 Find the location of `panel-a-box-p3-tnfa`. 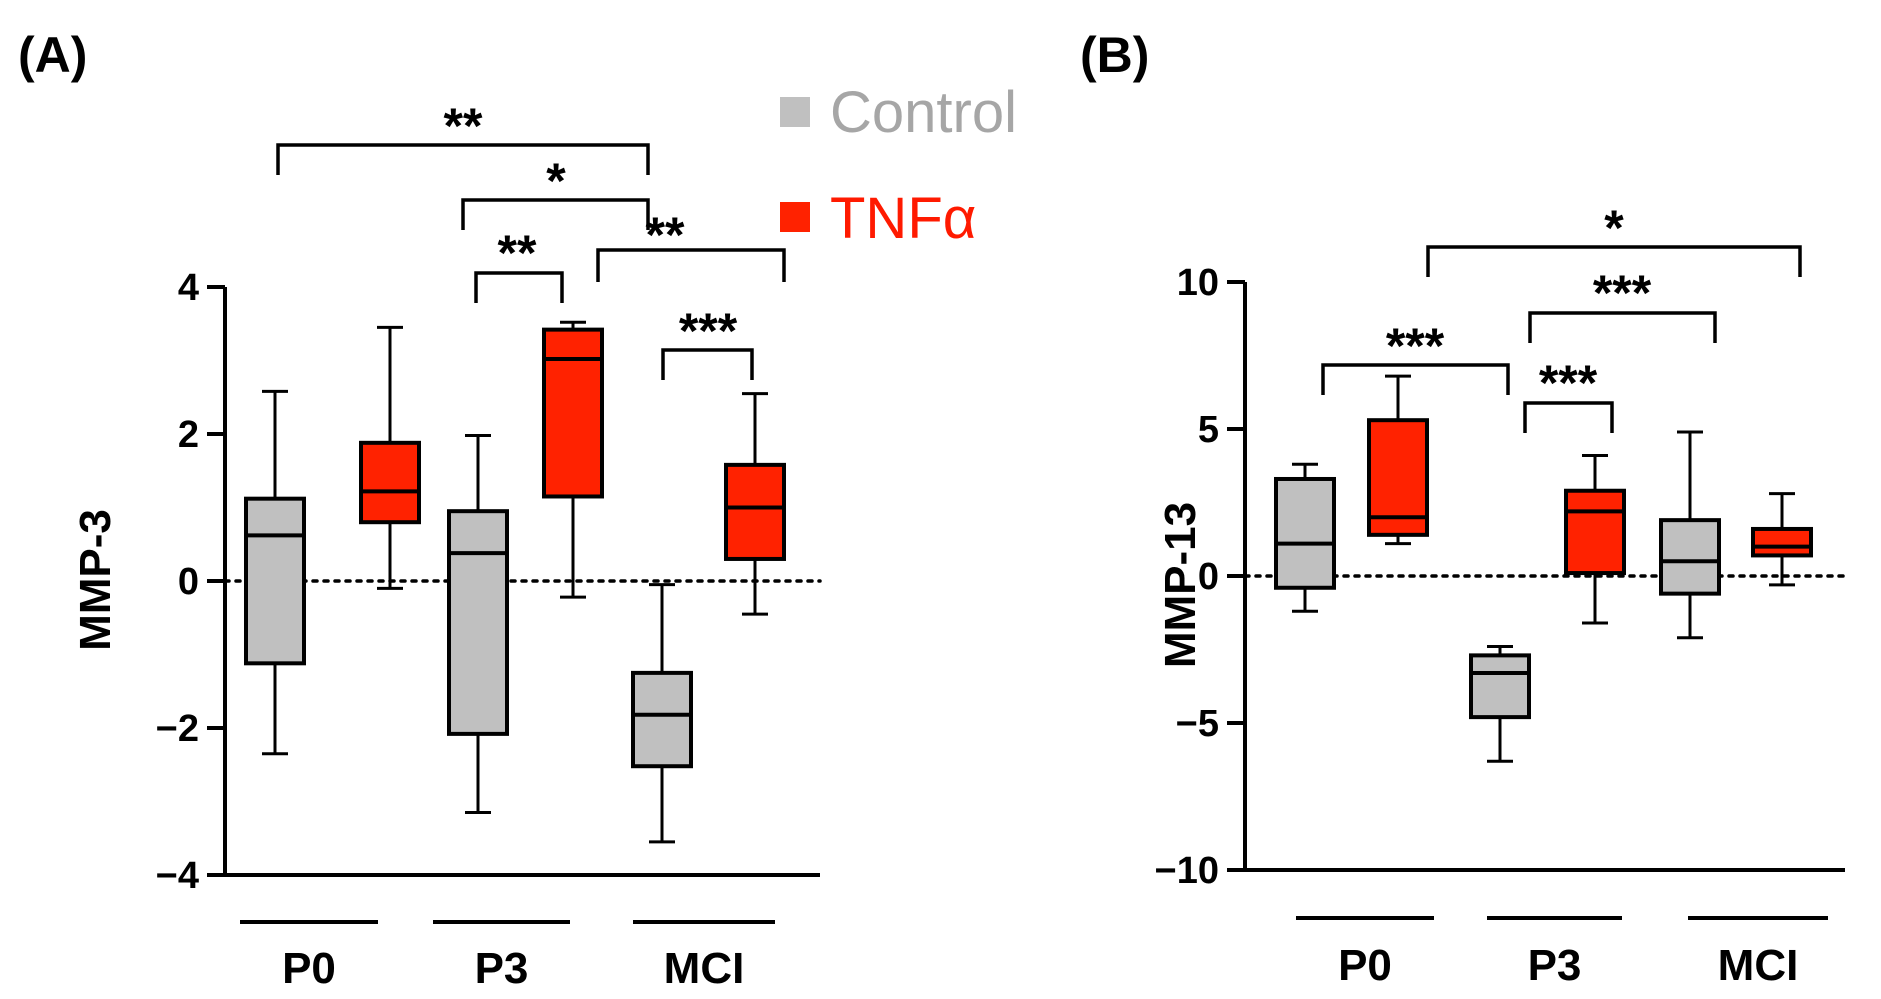

panel-a-box-p3-tnfa is located at coordinates (573, 459).